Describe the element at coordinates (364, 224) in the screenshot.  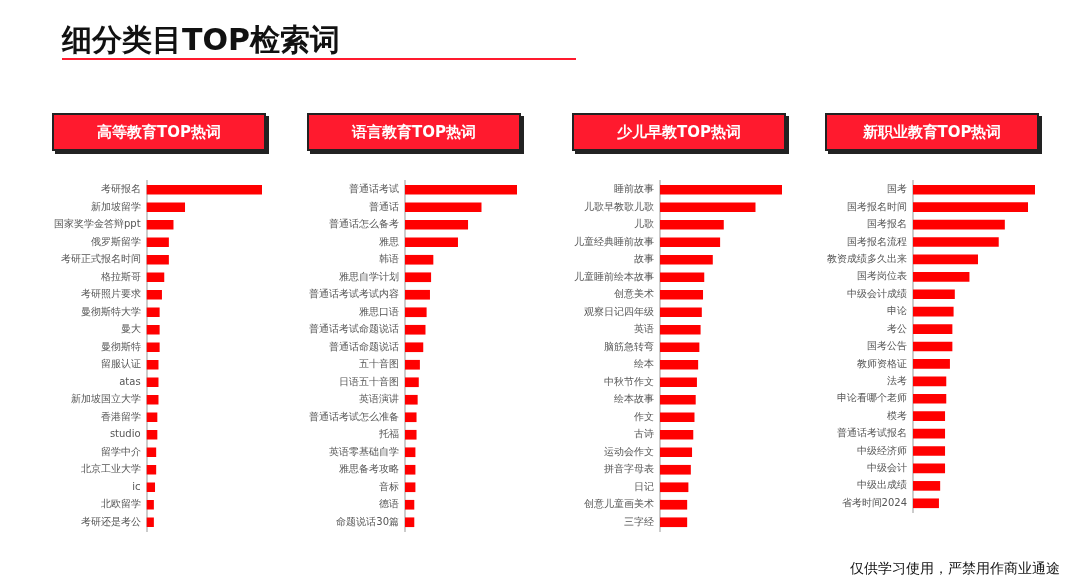
I see `y-tick-label: 普通话怎么备考` at that location.